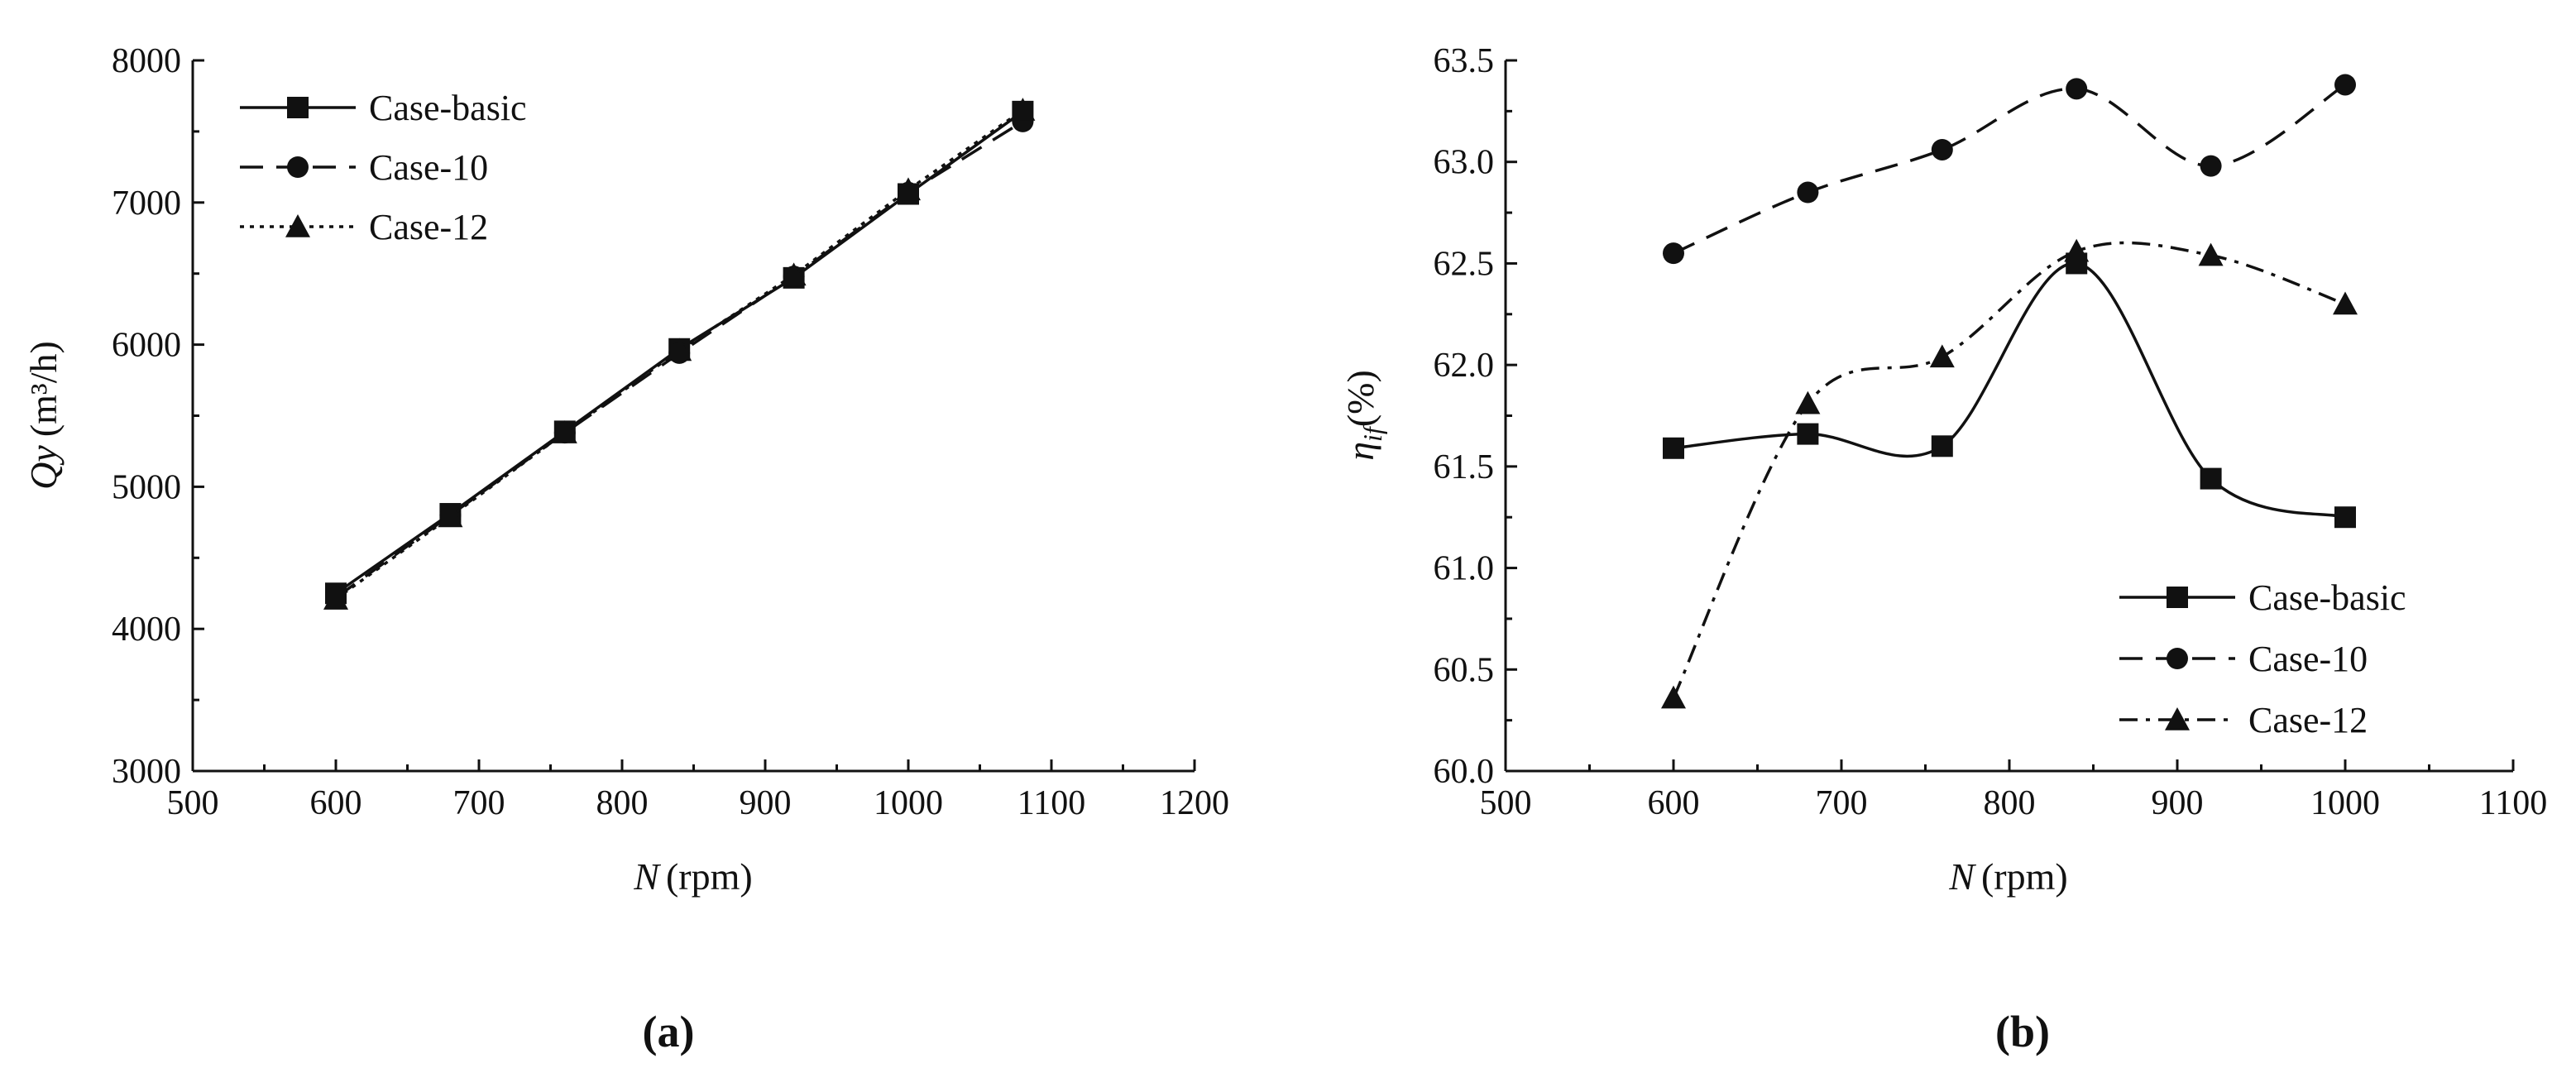 The image size is (2576, 1092). Describe the element at coordinates (669, 1031) in the screenshot. I see `panel-label: (a)` at that location.